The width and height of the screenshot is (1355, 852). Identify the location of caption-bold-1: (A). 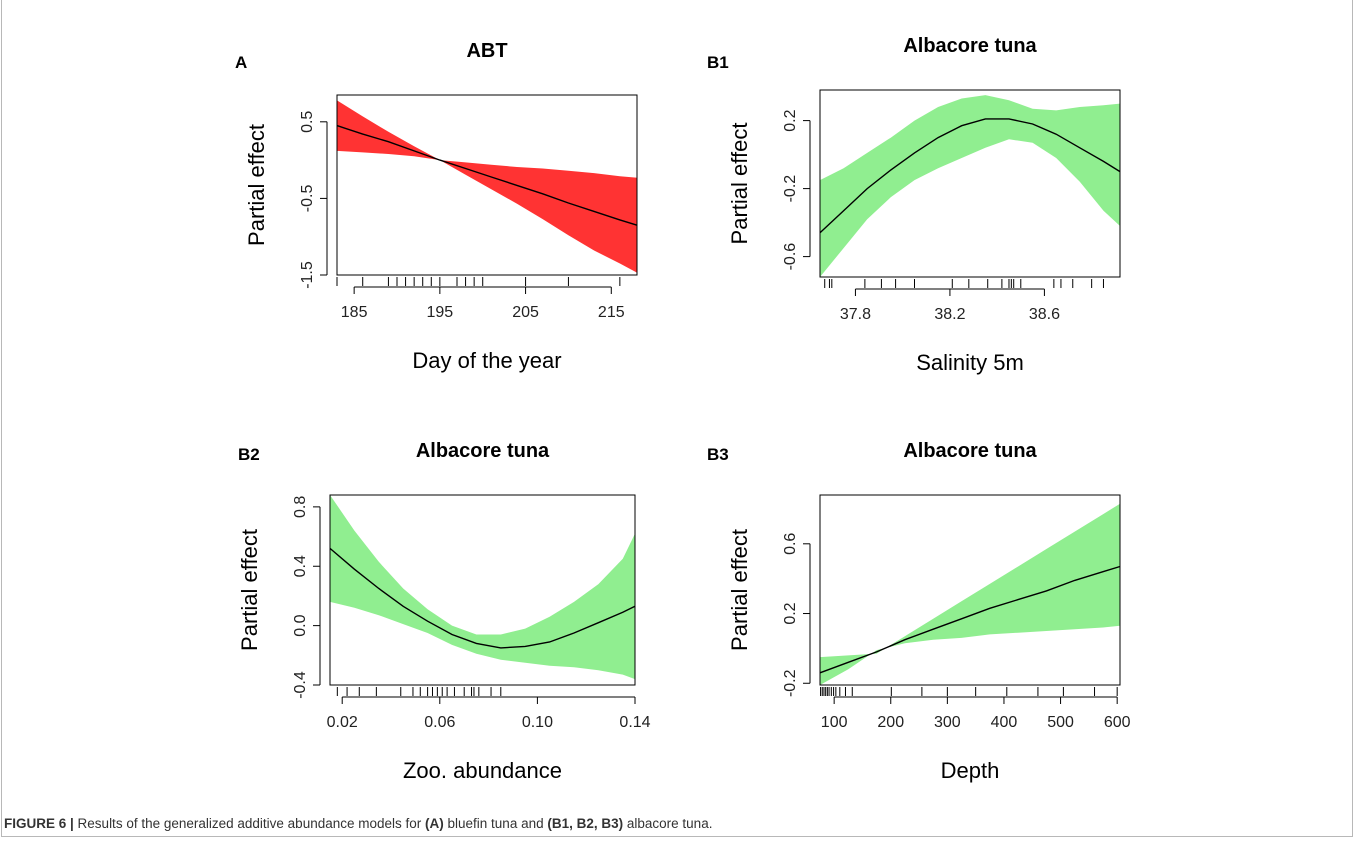
(434, 823).